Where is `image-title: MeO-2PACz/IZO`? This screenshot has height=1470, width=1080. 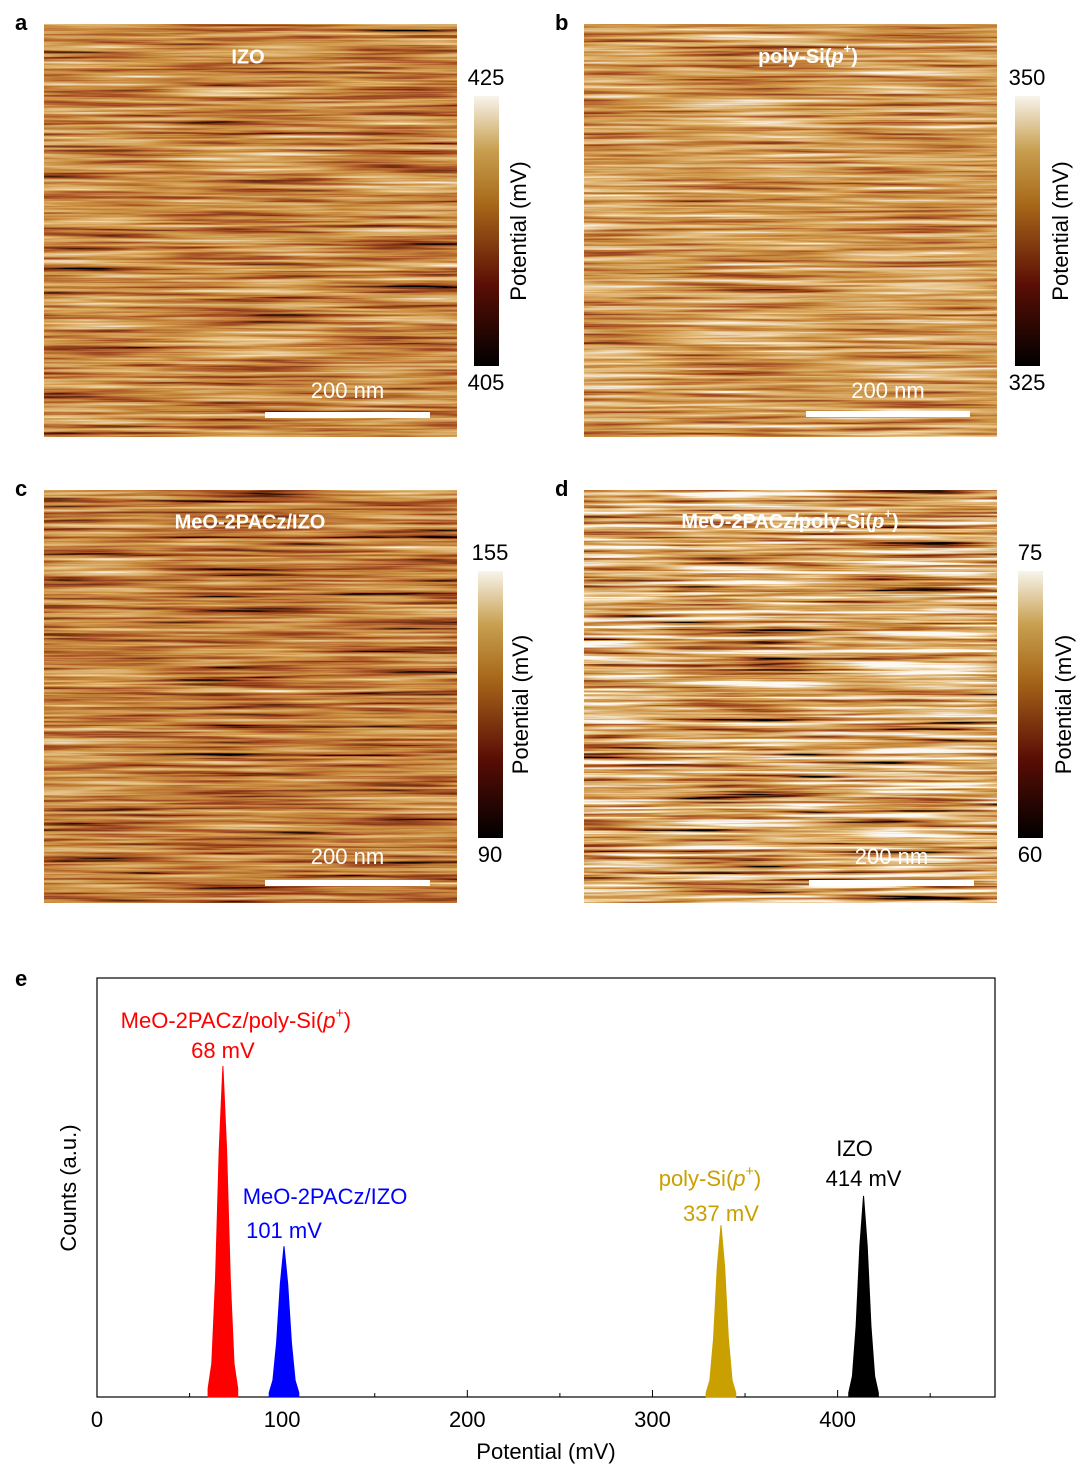
image-title: MeO-2PACz/IZO is located at coordinates (250, 522).